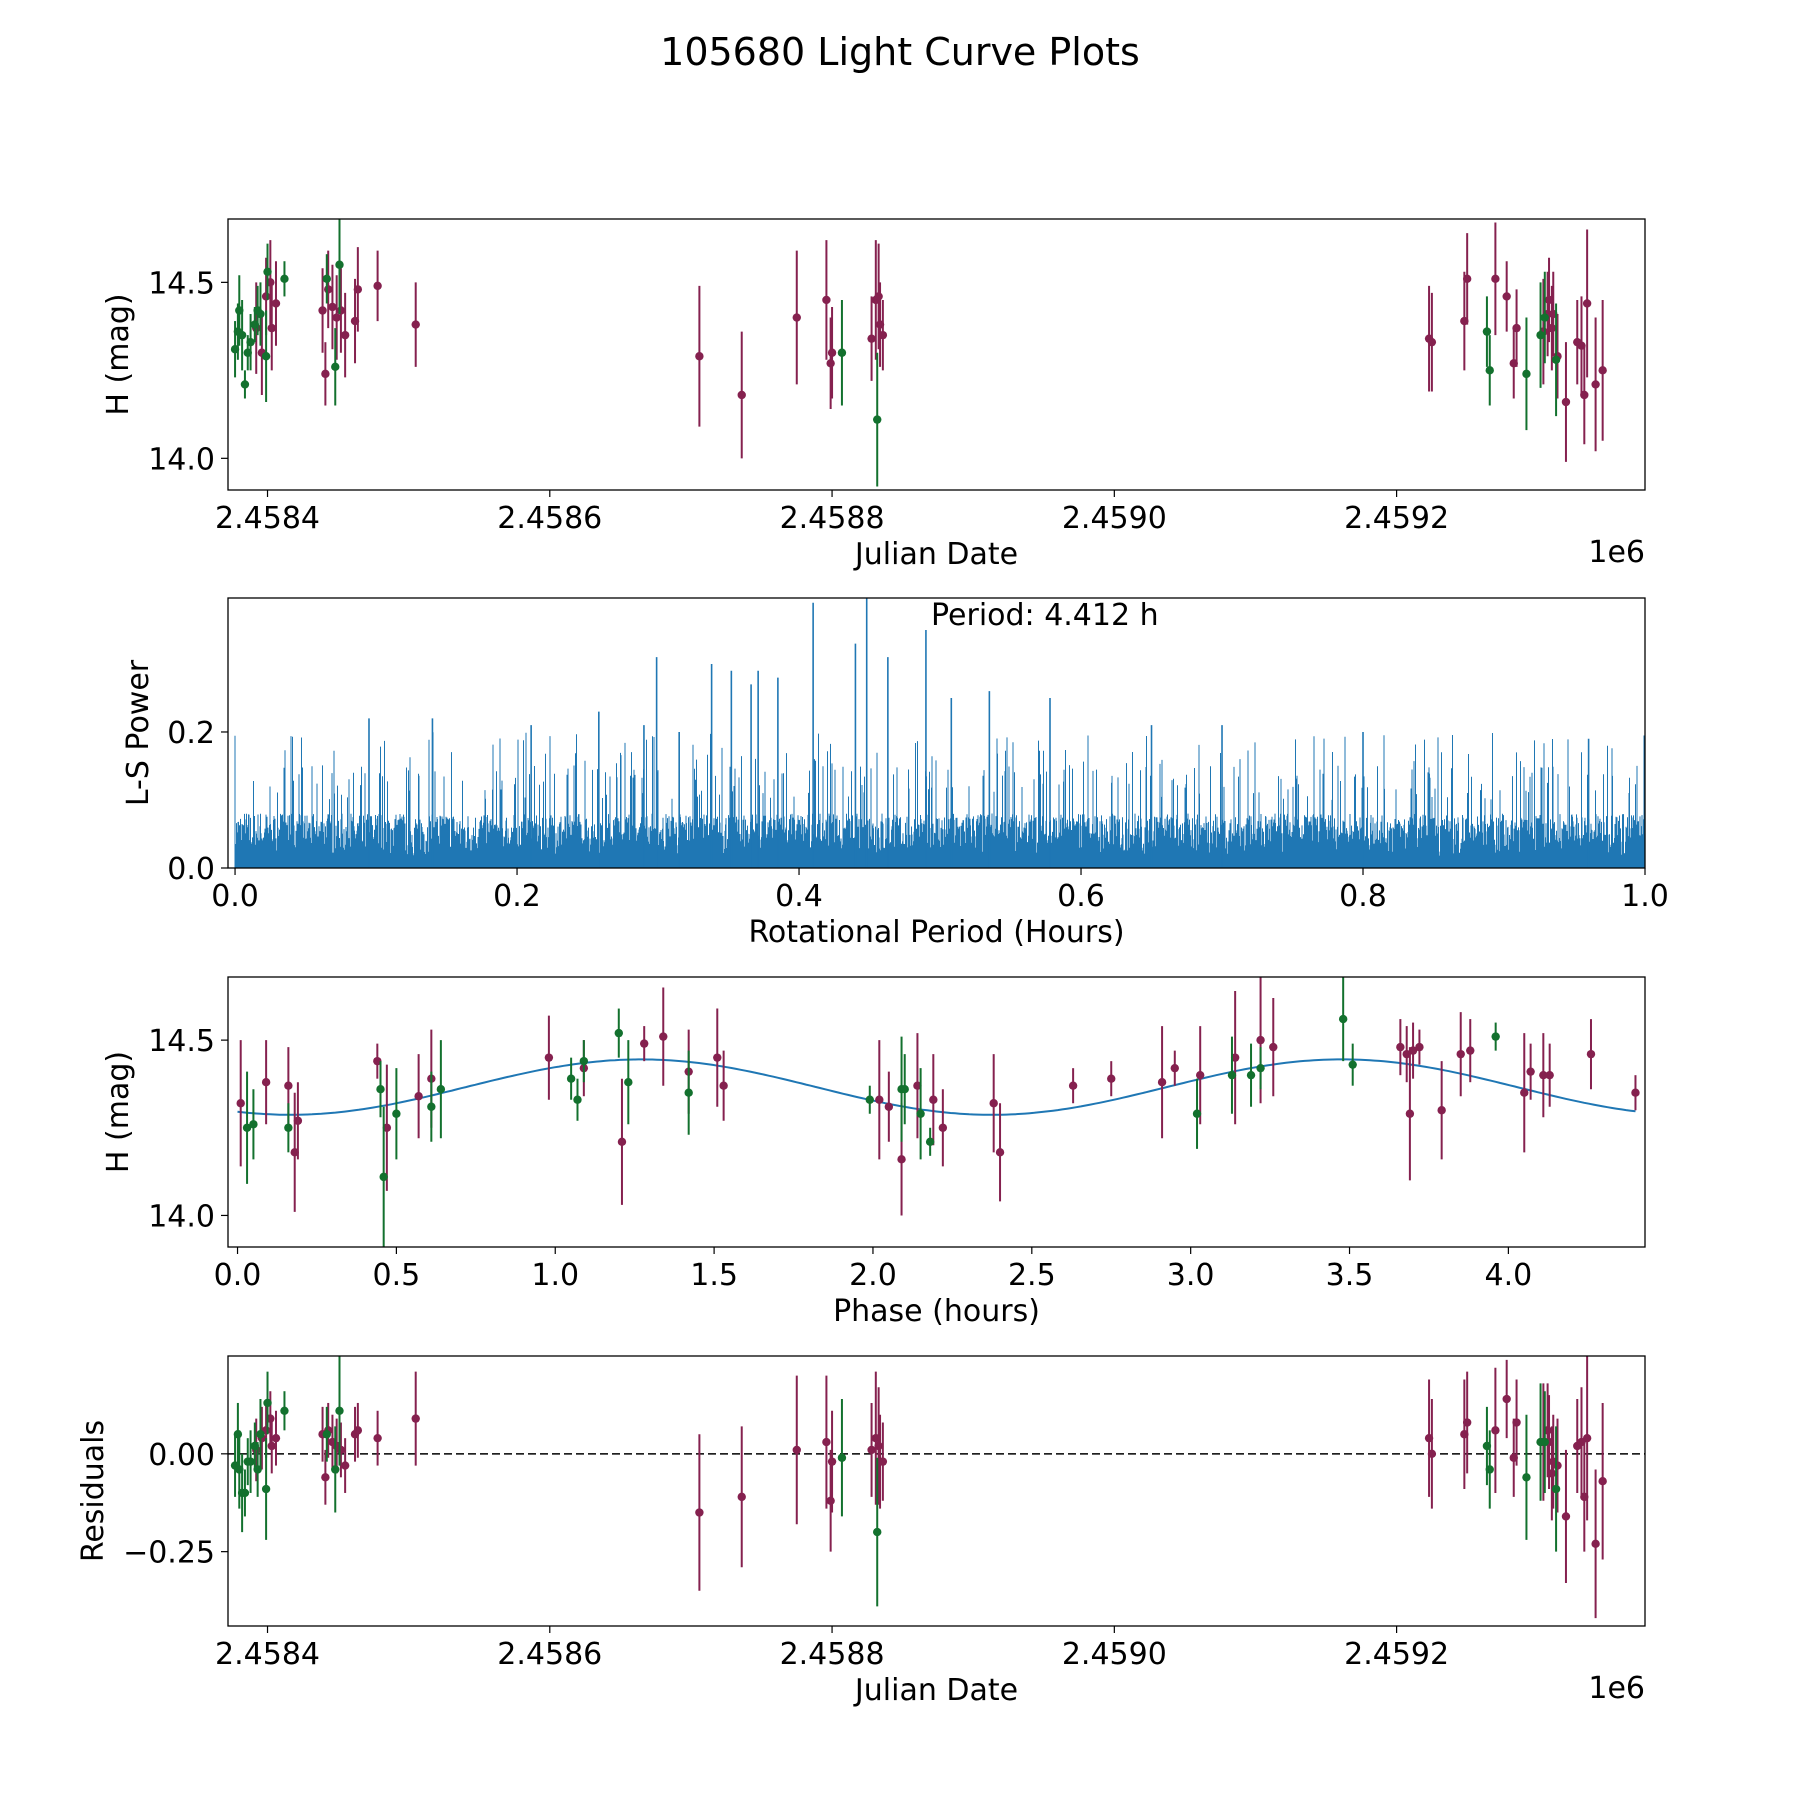  Describe the element at coordinates (181, 283) in the screenshot. I see `y-tick-label: 14.5` at that location.